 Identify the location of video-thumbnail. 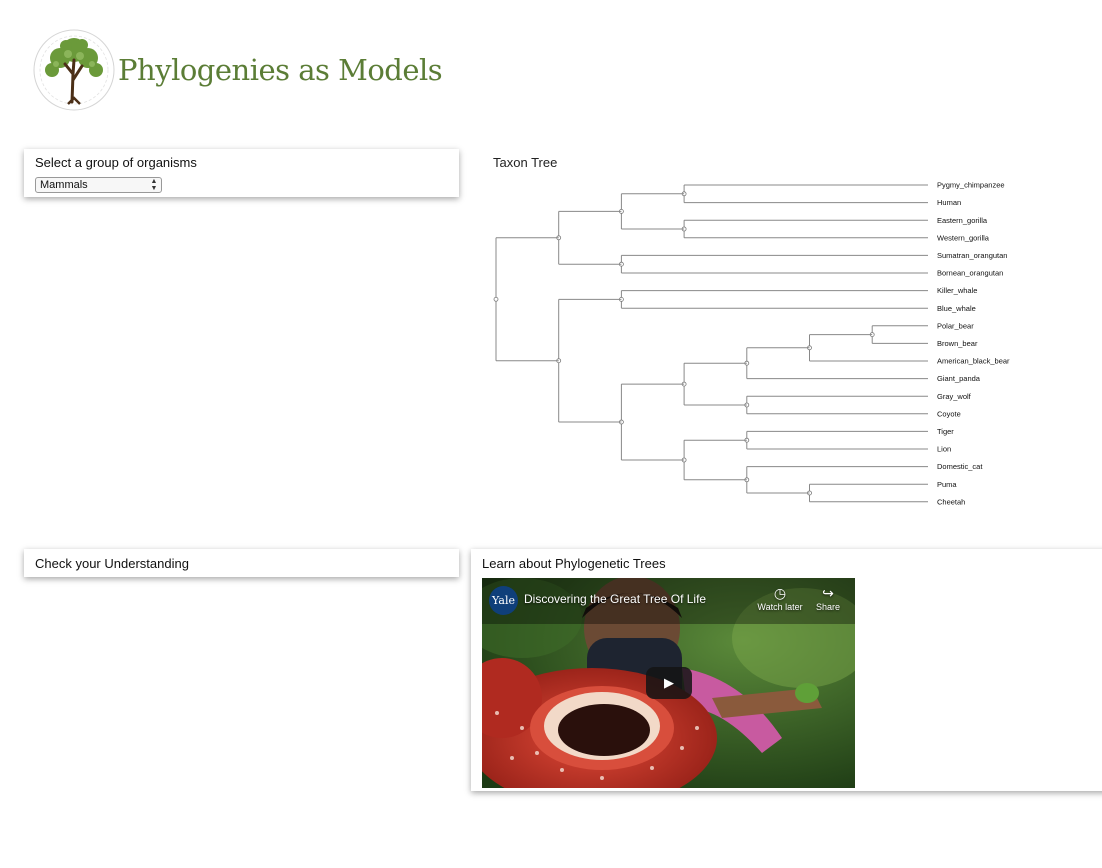
(668, 683).